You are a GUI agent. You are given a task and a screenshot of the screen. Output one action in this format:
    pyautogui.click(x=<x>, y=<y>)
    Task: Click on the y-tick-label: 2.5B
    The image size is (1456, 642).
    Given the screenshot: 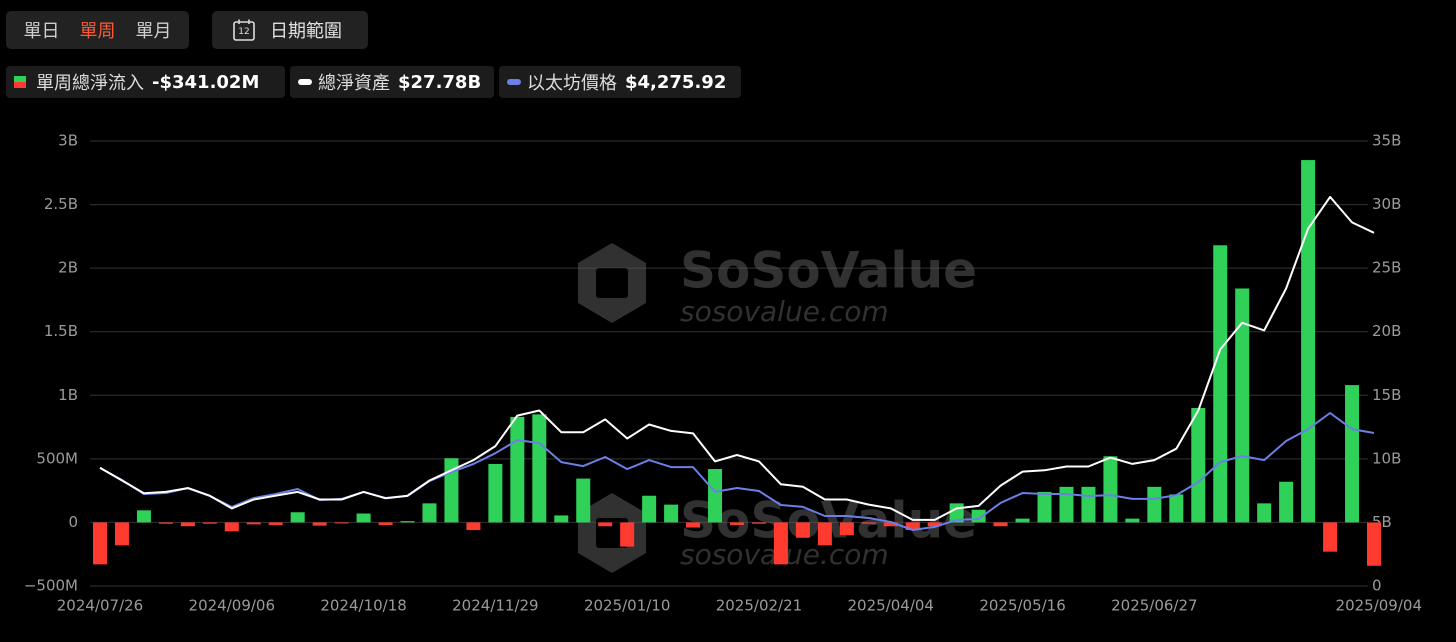 What is the action you would take?
    pyautogui.click(x=61, y=204)
    